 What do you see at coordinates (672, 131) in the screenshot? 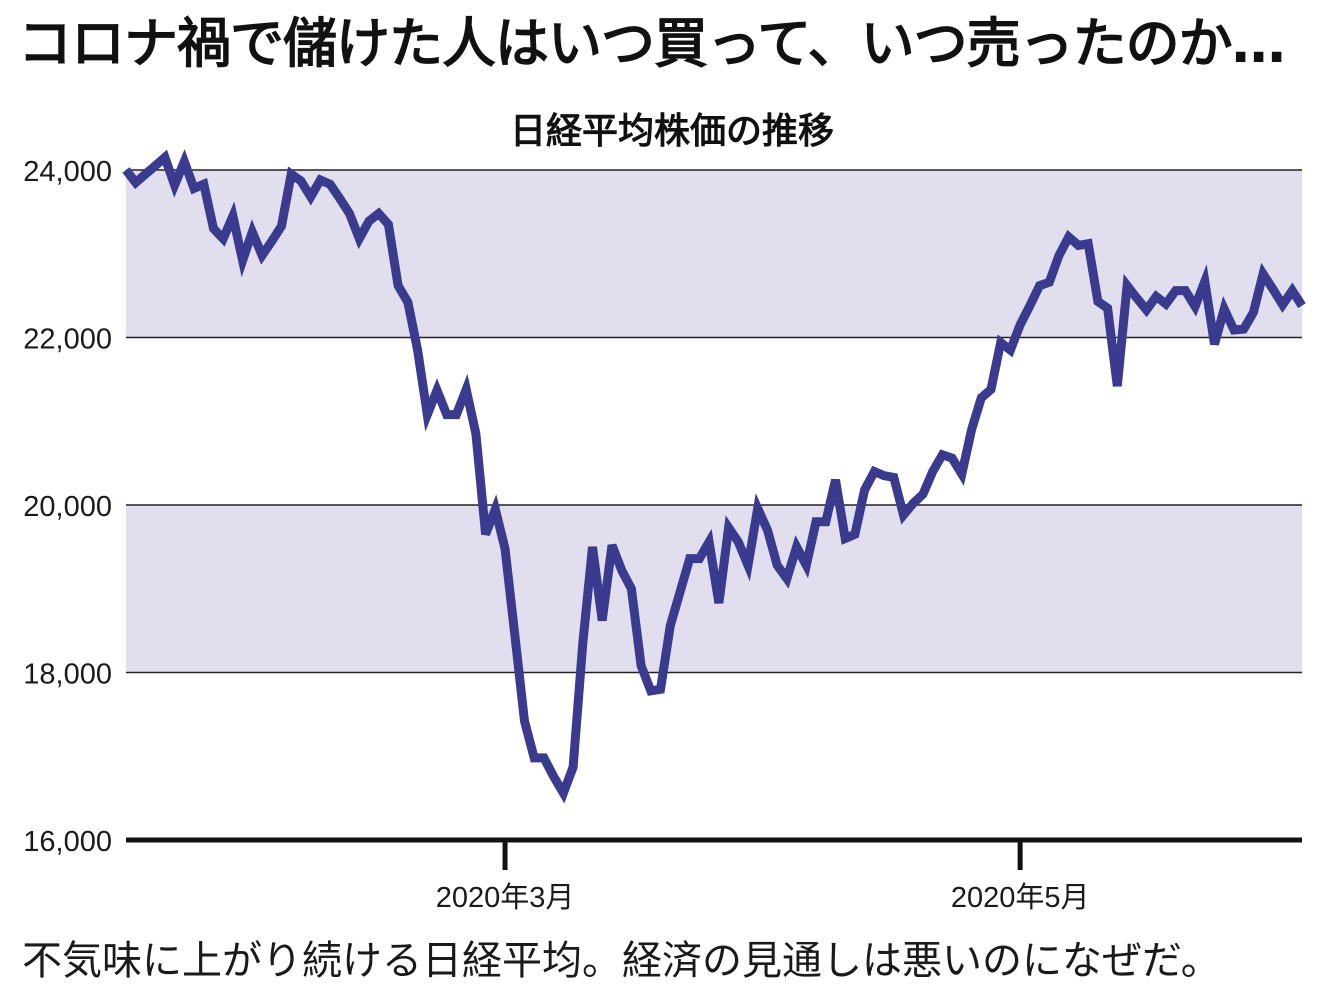
I see `chart-title: 日経平均株価の推移` at bounding box center [672, 131].